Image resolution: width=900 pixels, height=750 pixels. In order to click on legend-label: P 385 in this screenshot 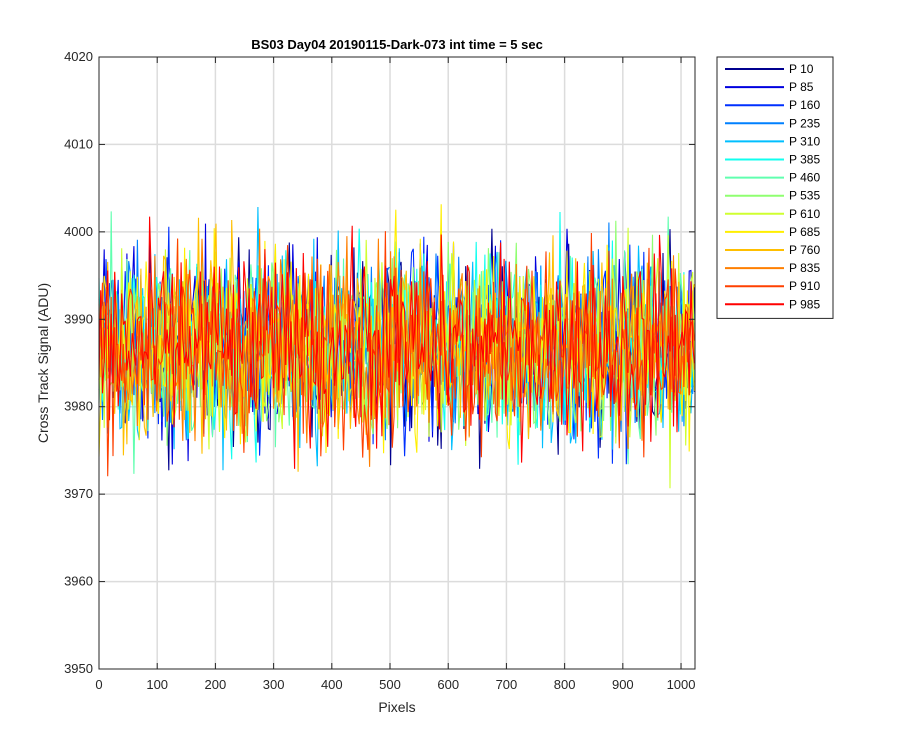, I will do `click(804, 160)`.